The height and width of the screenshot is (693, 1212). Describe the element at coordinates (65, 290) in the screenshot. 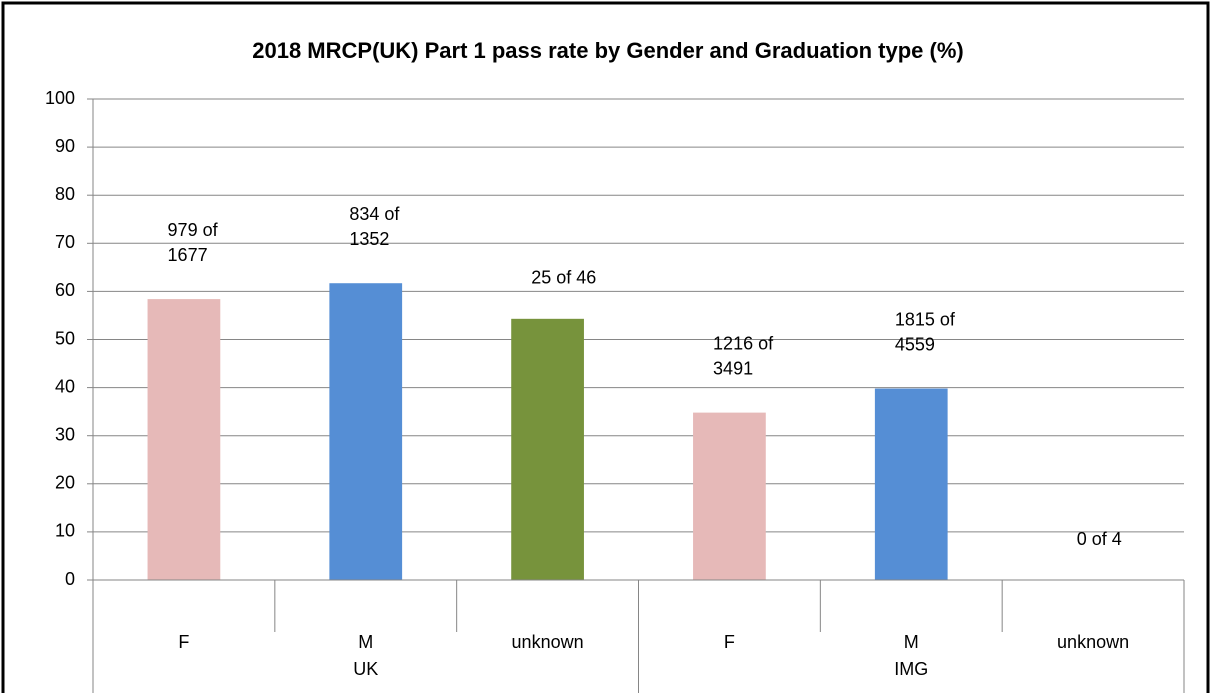

I see `y-tick-label: 60` at that location.